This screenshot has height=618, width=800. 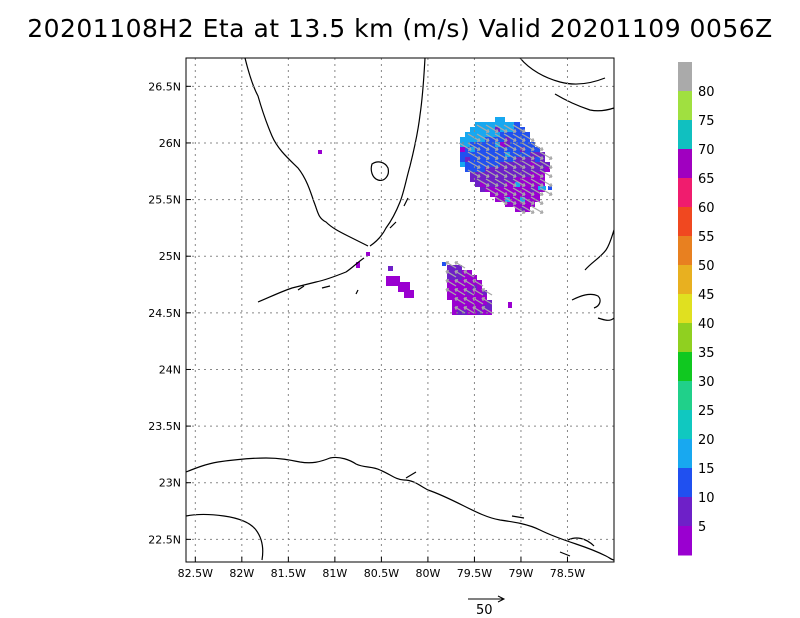 I want to click on colorbar-label: 50, so click(x=706, y=266).